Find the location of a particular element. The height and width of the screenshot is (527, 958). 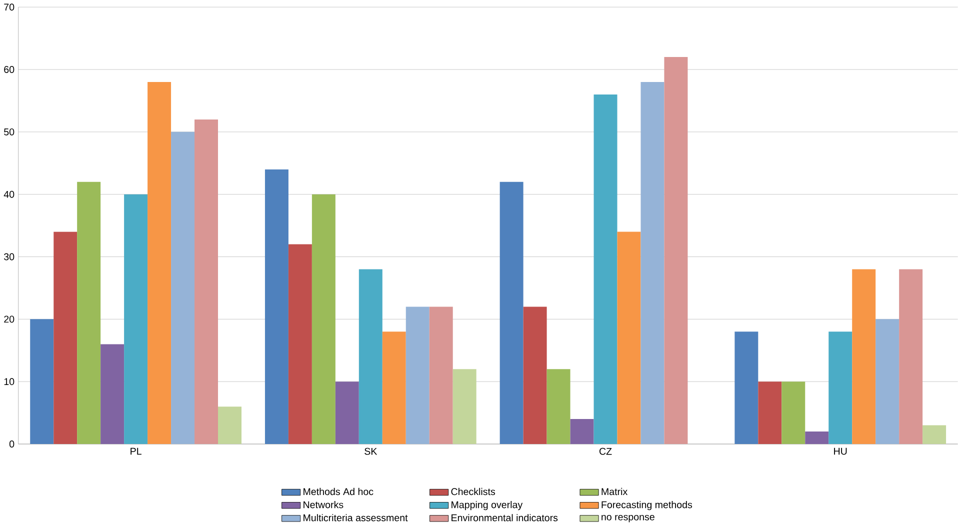

legend-label: Multicriteria assessment is located at coordinates (356, 518).